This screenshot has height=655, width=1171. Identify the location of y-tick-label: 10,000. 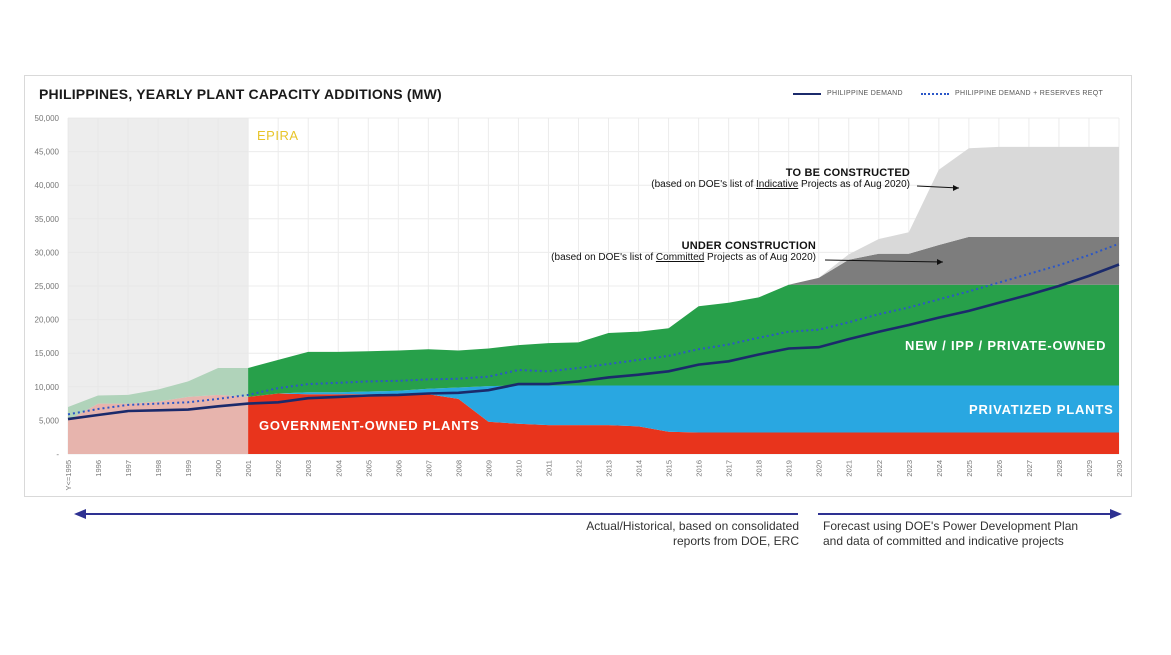
(47, 387).